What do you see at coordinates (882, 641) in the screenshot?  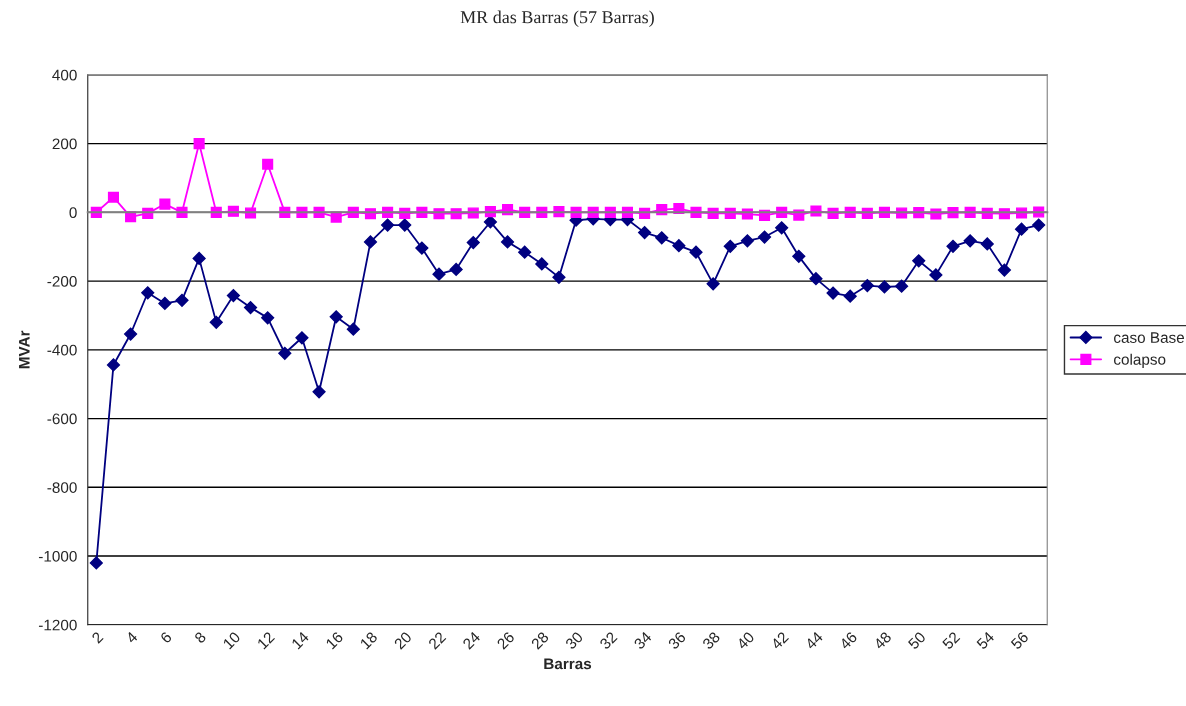 I see `x-tick-label: 48` at bounding box center [882, 641].